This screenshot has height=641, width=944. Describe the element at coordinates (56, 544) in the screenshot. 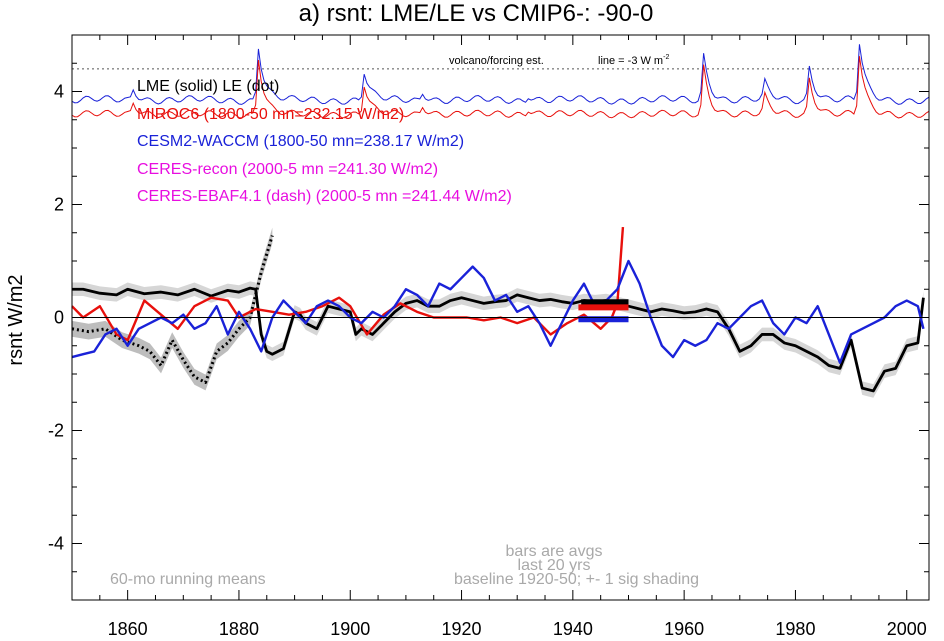

I see `y-tick-label: -4` at that location.